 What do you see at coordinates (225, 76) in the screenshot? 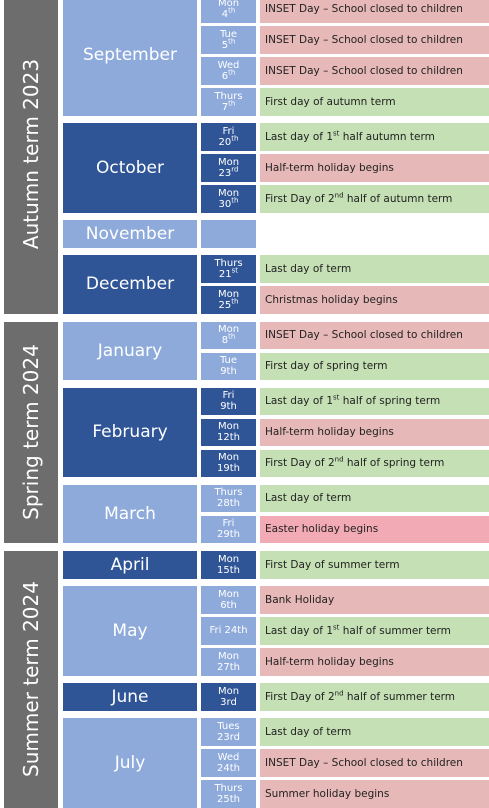
I see `date-num: 6` at bounding box center [225, 76].